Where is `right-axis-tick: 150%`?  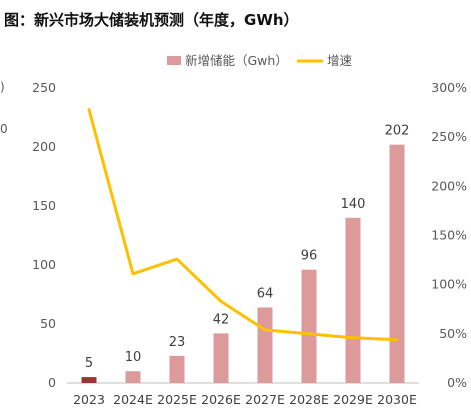
right-axis-tick: 150% is located at coordinates (449, 235).